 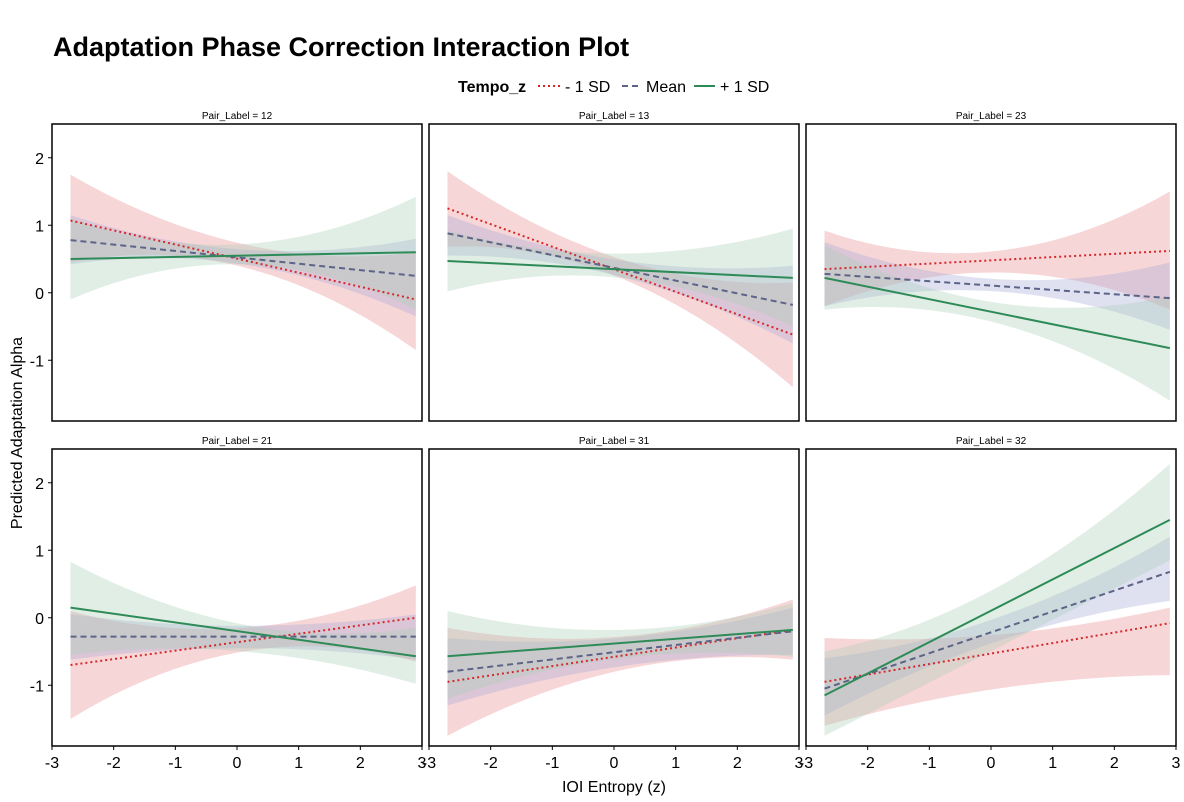 I want to click on facet-panel-6: Pair_Label = 32, so click(x=991, y=591).